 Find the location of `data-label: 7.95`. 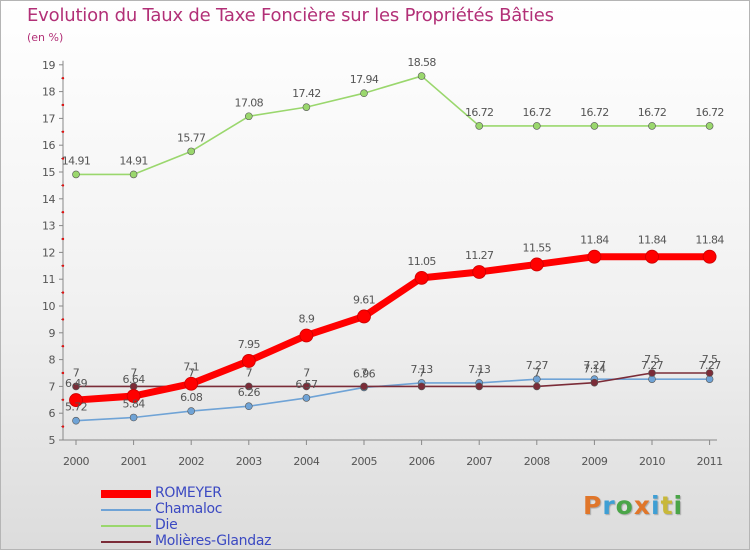

data-label: 7.95 is located at coordinates (249, 344).